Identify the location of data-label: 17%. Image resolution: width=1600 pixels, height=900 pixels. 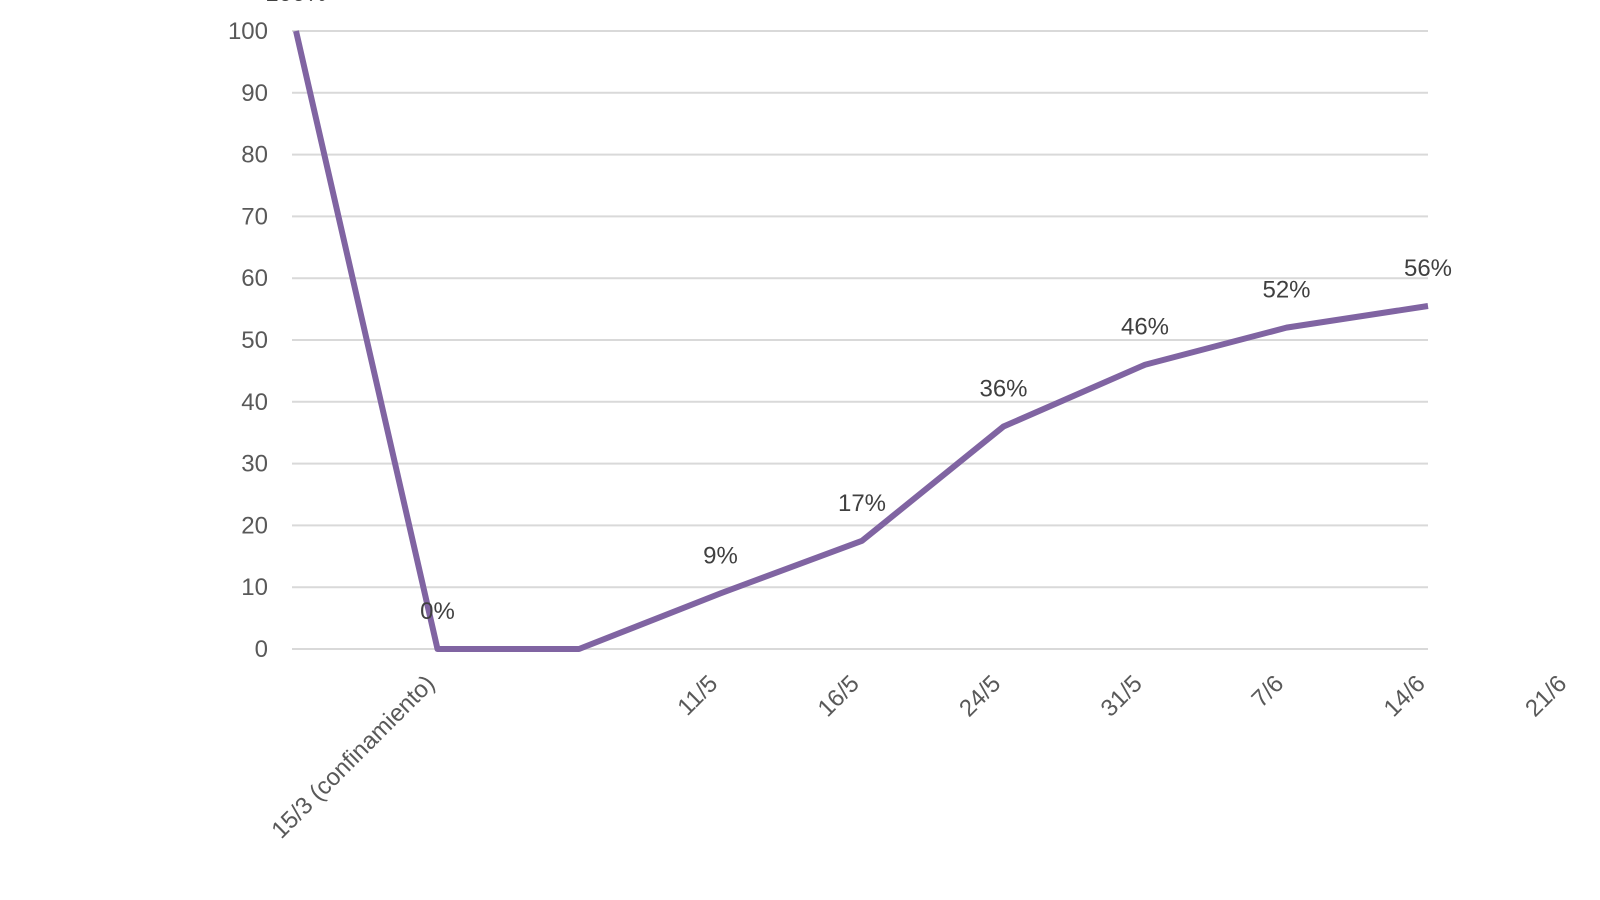
(862, 503).